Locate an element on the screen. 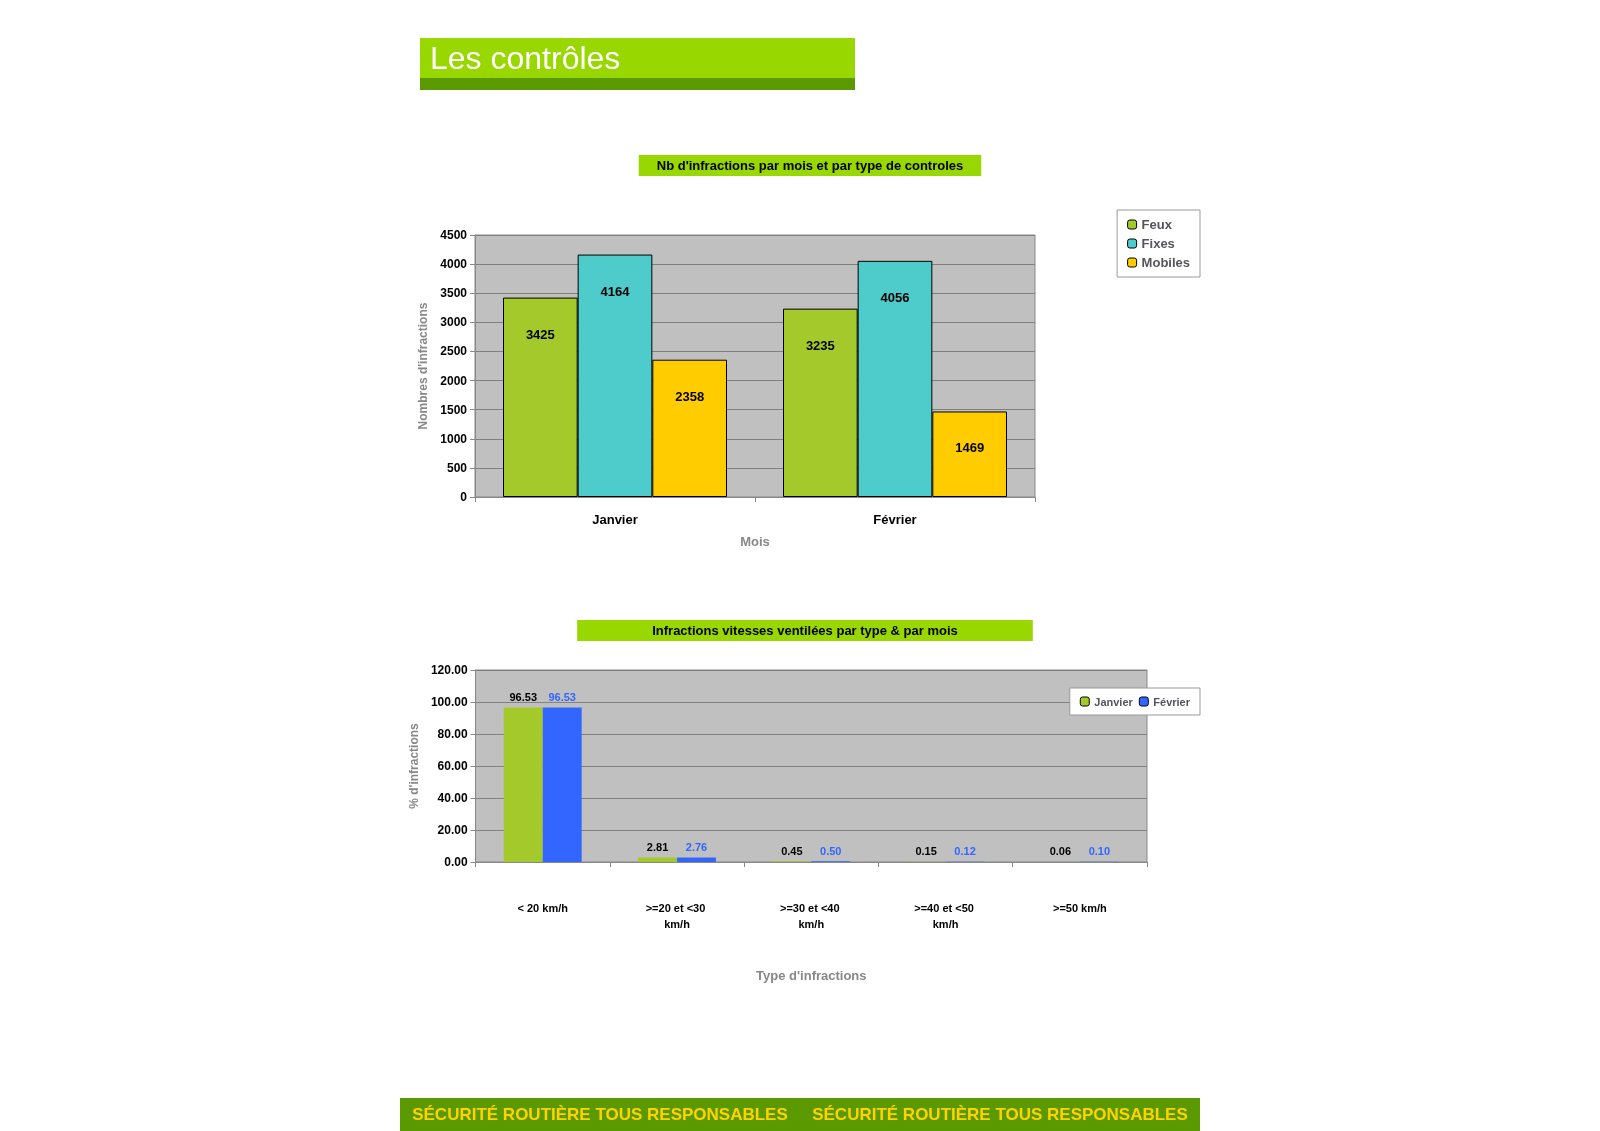  legend-label: Janvier is located at coordinates (1114, 701).